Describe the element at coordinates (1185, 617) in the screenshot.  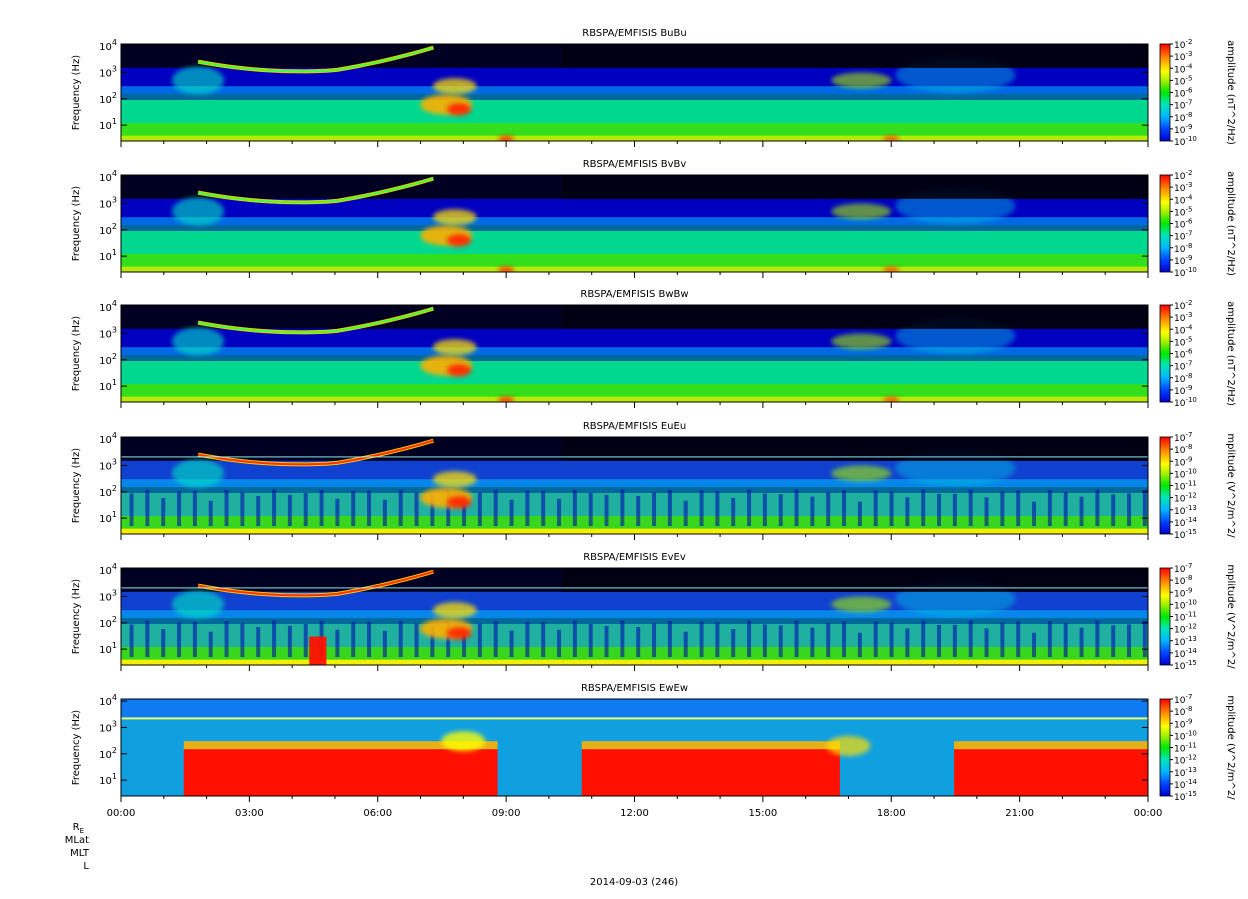
I see `colorbar-tick-label: 10⁻¹¹` at that location.